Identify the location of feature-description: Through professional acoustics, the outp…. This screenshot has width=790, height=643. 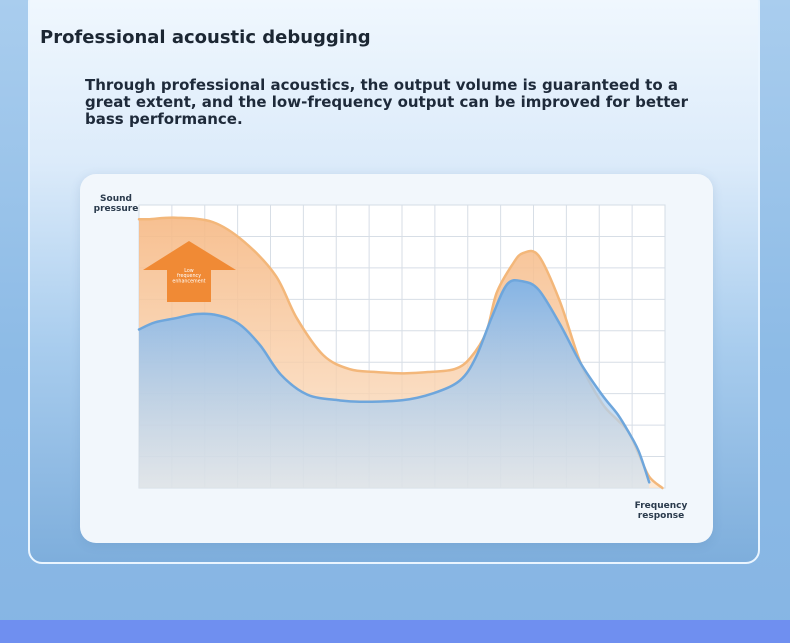
(386, 102).